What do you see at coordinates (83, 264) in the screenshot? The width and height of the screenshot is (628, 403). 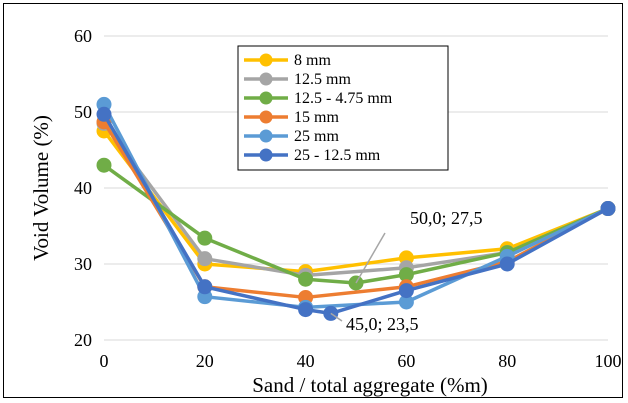 I see `y-tick-label-1: 30` at bounding box center [83, 264].